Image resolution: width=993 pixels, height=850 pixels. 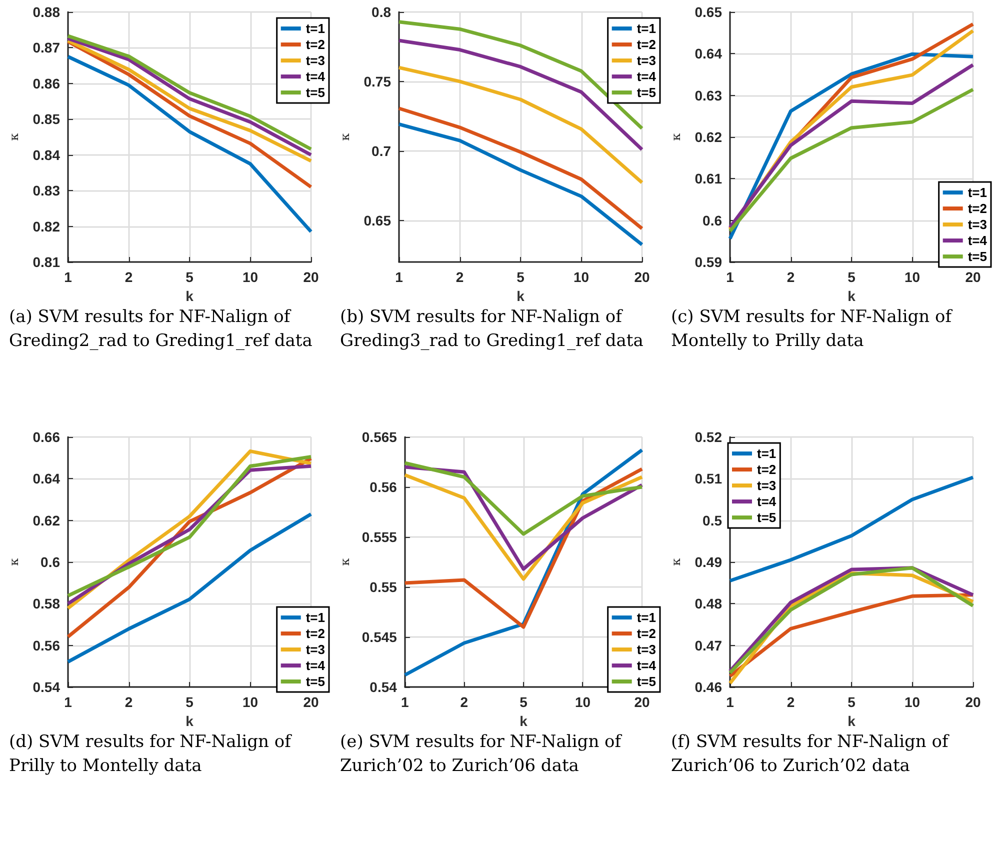 What do you see at coordinates (46, 119) in the screenshot?
I see `y-tick-label: 0.85` at bounding box center [46, 119].